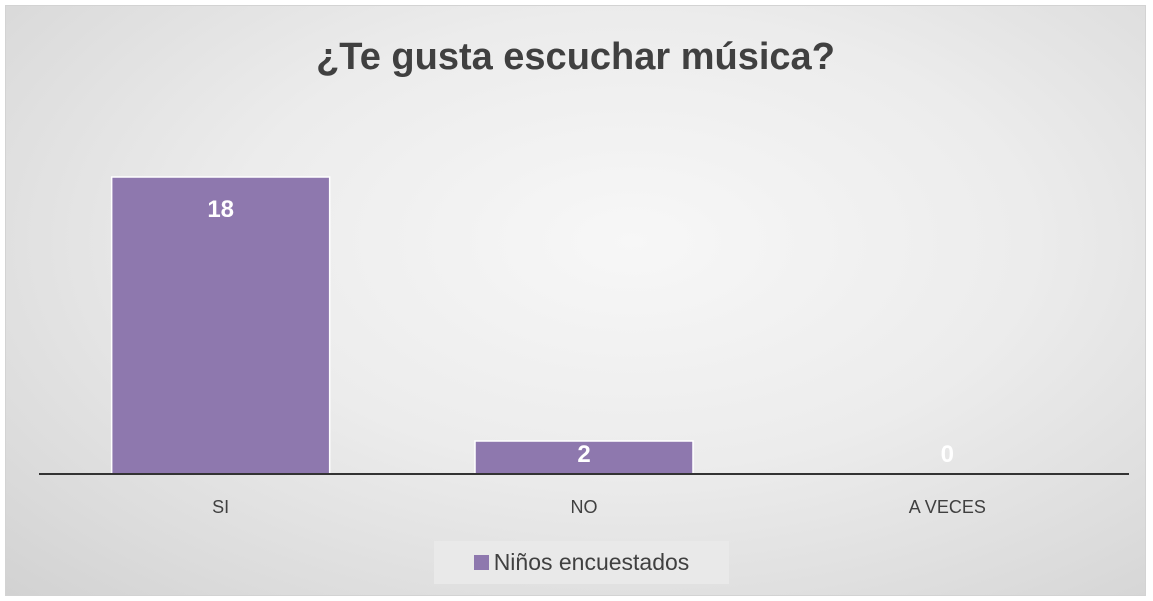  Describe the element at coordinates (220, 507) in the screenshot. I see `x-tick-label: SI` at that location.